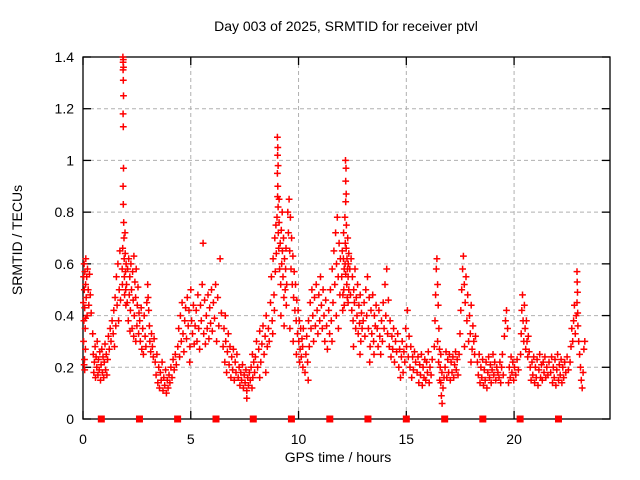  What do you see at coordinates (70, 160) in the screenshot?
I see `y-tick-label: 1` at bounding box center [70, 160].